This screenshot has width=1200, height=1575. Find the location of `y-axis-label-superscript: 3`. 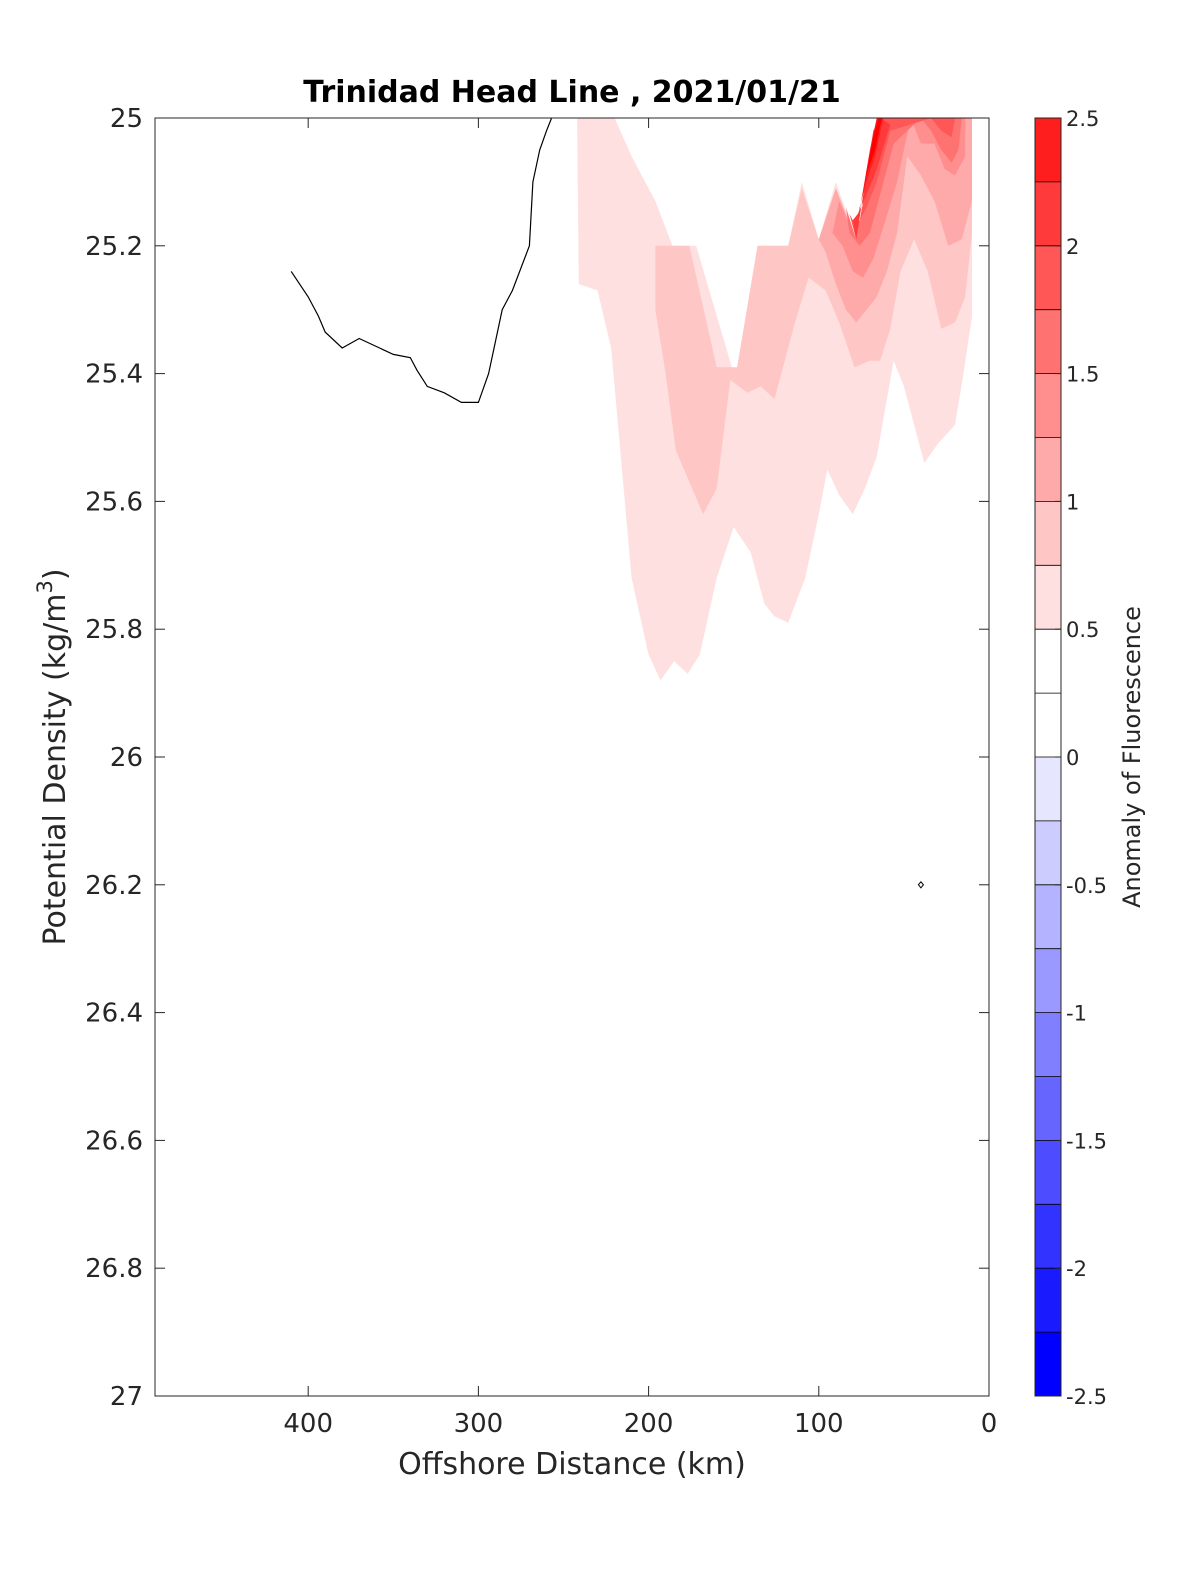

y-axis-label-superscript: 3 is located at coordinates (45, 586).